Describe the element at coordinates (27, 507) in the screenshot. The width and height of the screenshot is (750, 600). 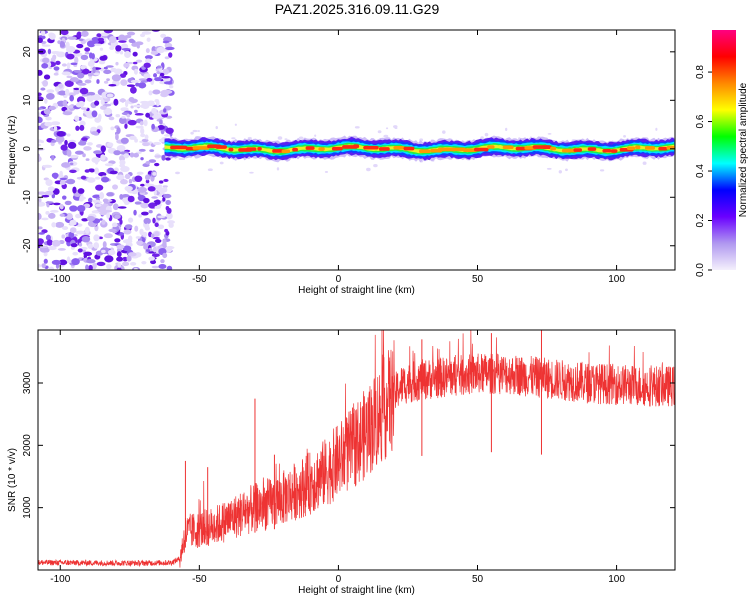
I see `snr-y-tick-label: 1000` at that location.